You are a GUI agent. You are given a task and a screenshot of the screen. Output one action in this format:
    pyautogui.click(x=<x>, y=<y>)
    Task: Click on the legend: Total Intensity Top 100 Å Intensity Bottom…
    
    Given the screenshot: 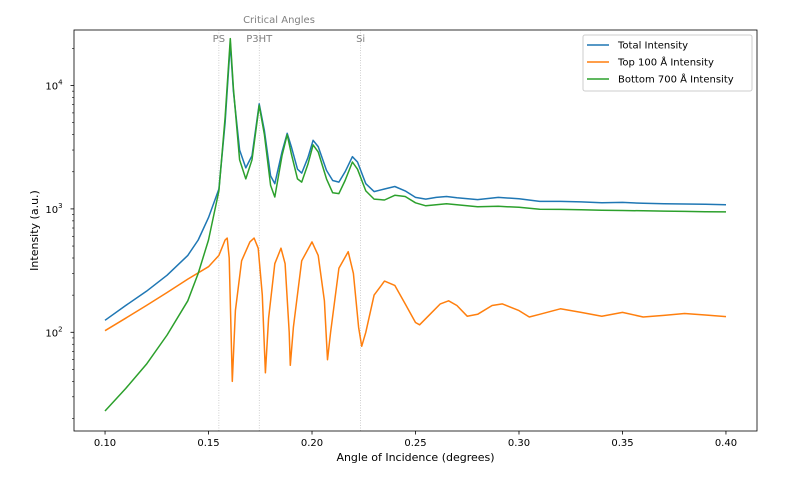 What is the action you would take?
    pyautogui.click(x=667, y=63)
    